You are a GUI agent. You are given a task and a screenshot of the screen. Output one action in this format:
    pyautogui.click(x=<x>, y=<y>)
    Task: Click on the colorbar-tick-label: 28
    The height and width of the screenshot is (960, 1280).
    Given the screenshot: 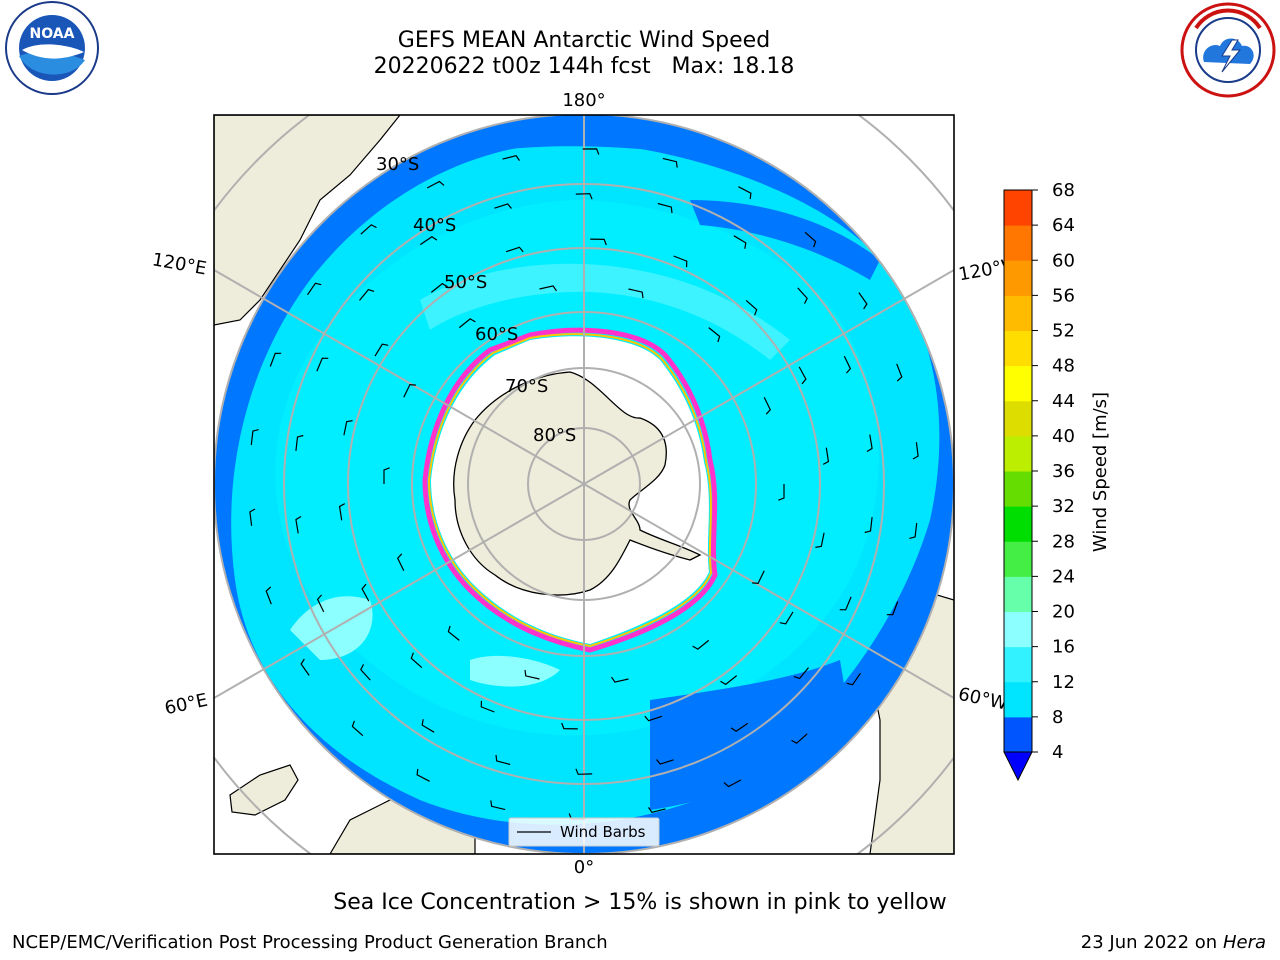 What is the action you would take?
    pyautogui.click(x=1063, y=541)
    